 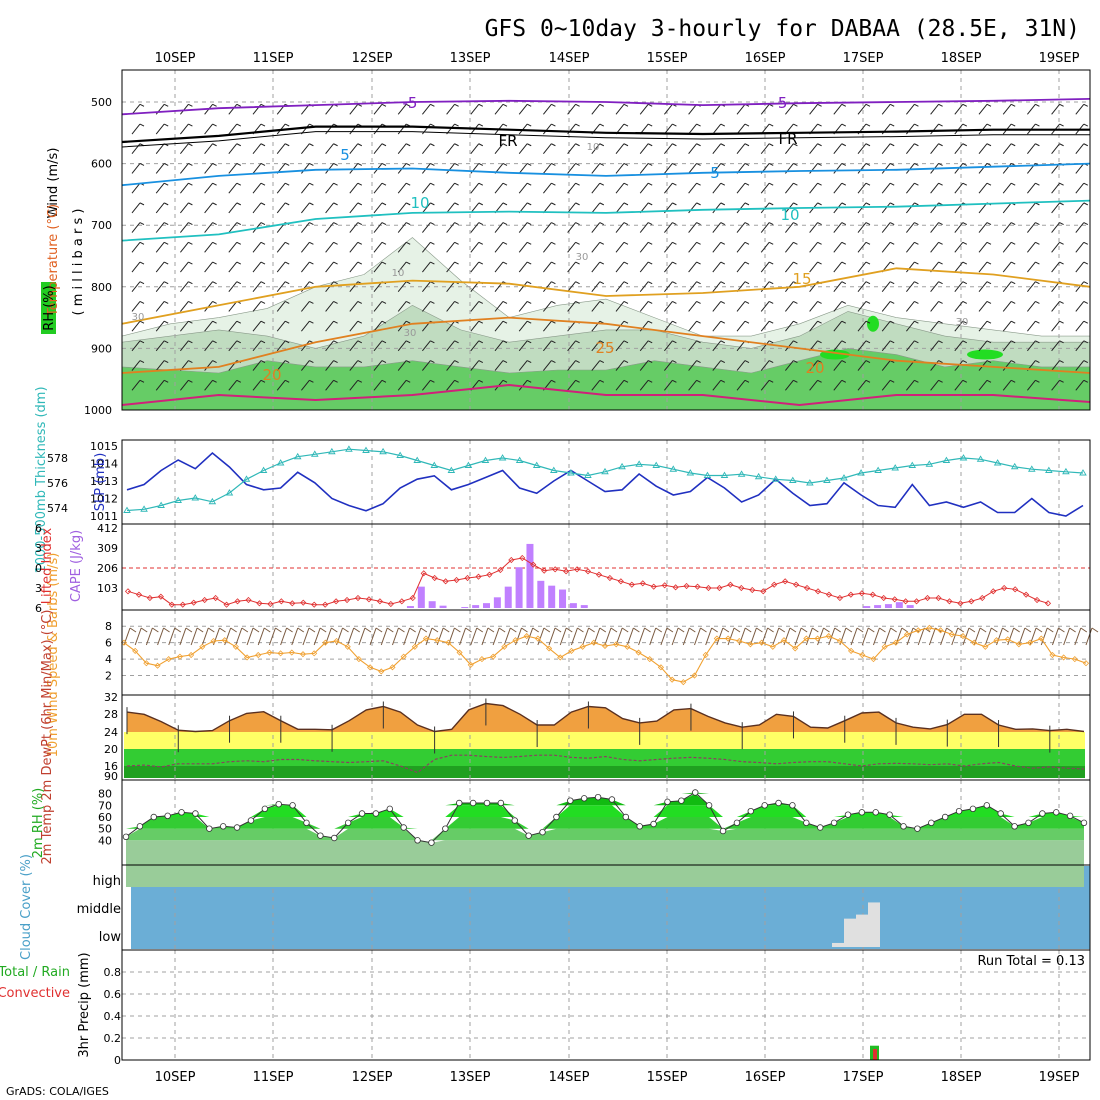 What do you see at coordinates (569, 58) in the screenshot?
I see `x-tick-top-14SEP: 14SEP` at bounding box center [569, 58].